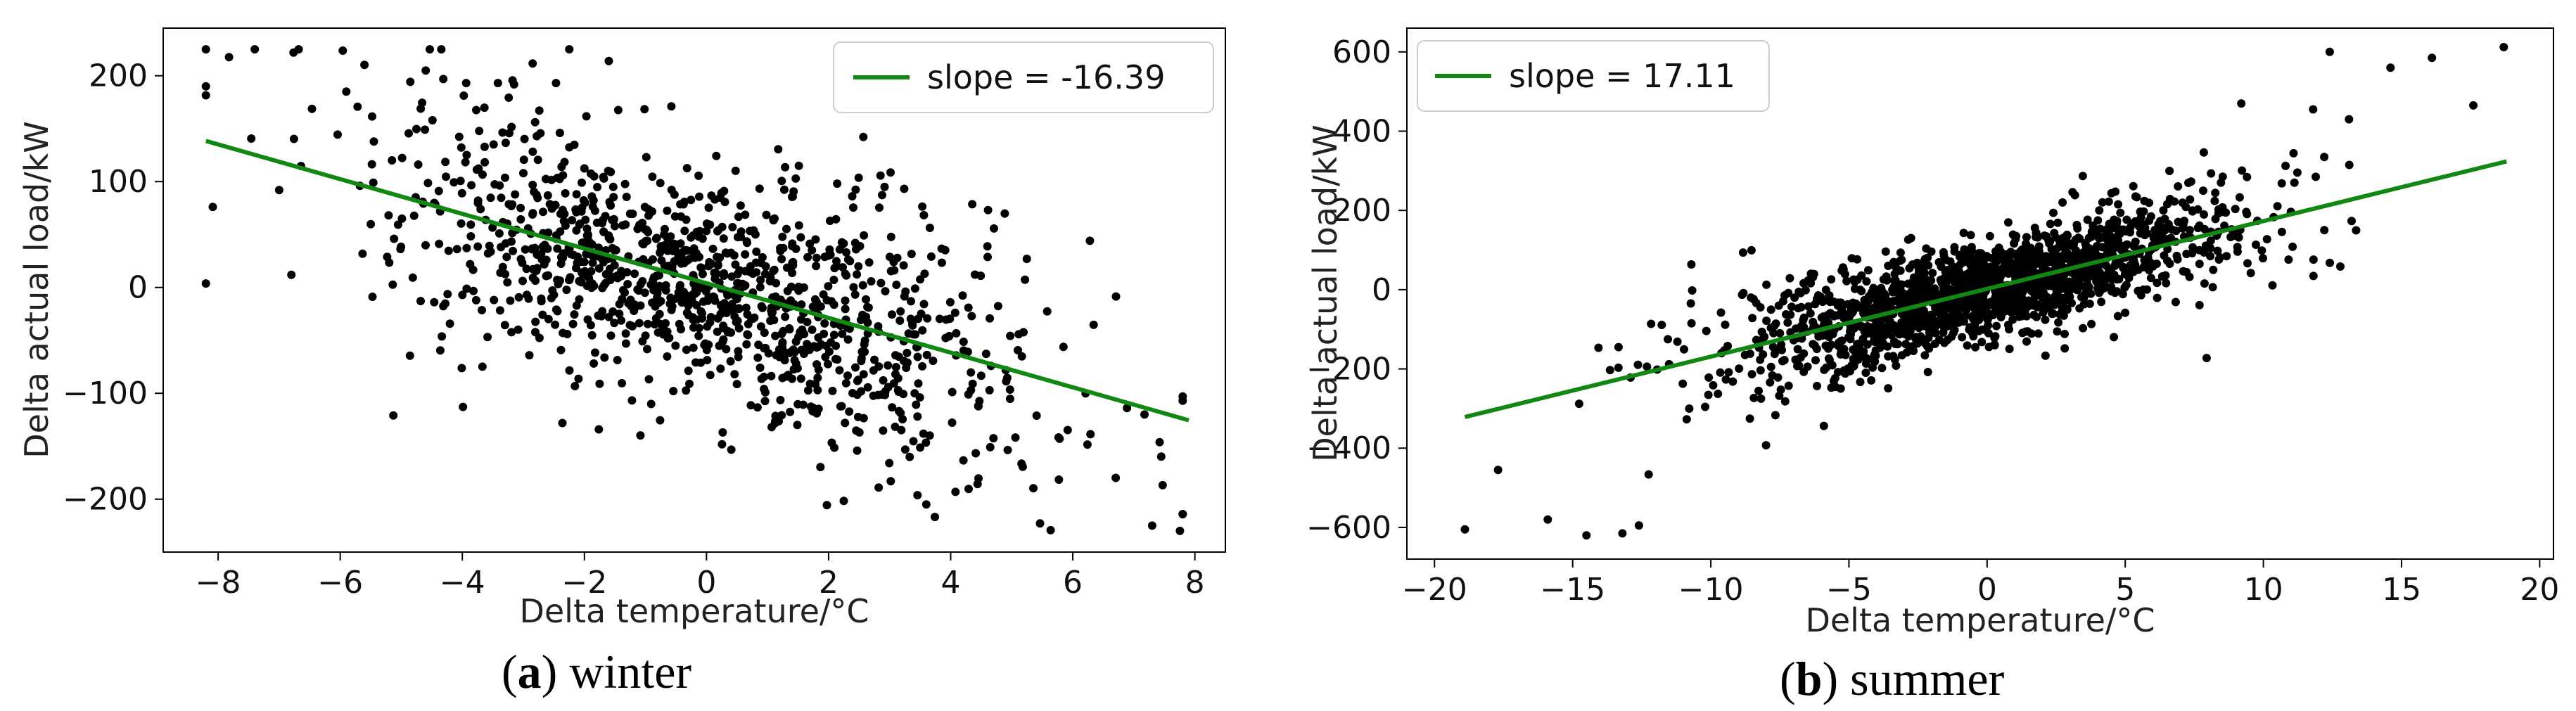 This screenshot has width=2576, height=711. I want to click on panel-a-x-tick-label: 8, so click(1195, 583).